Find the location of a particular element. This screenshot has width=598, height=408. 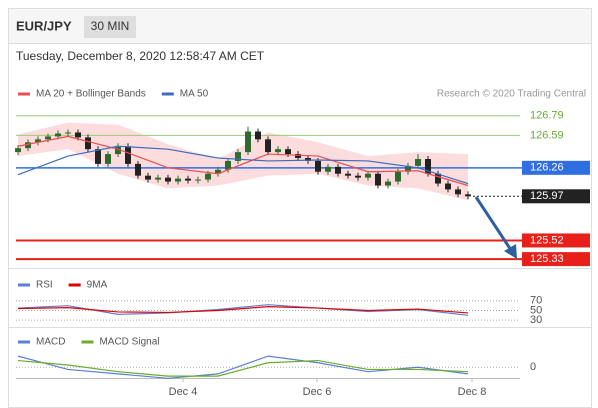

price-label: 126.59 is located at coordinates (547, 135).